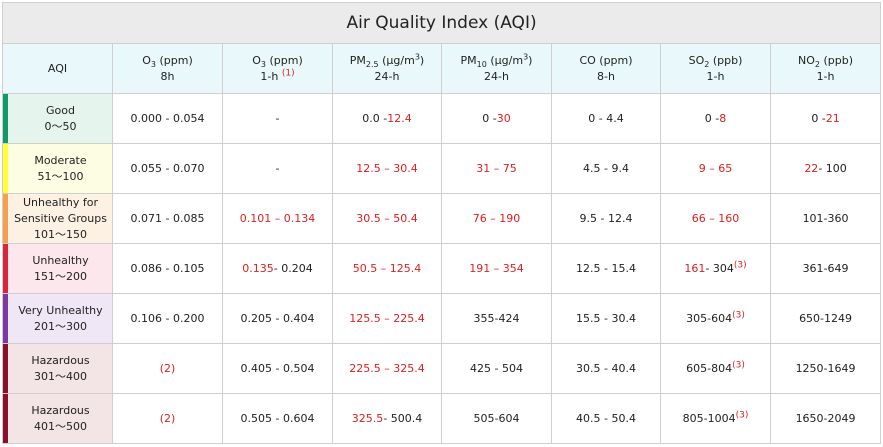 This screenshot has width=883, height=447. I want to click on header-aqi: AQI, so click(57, 68).